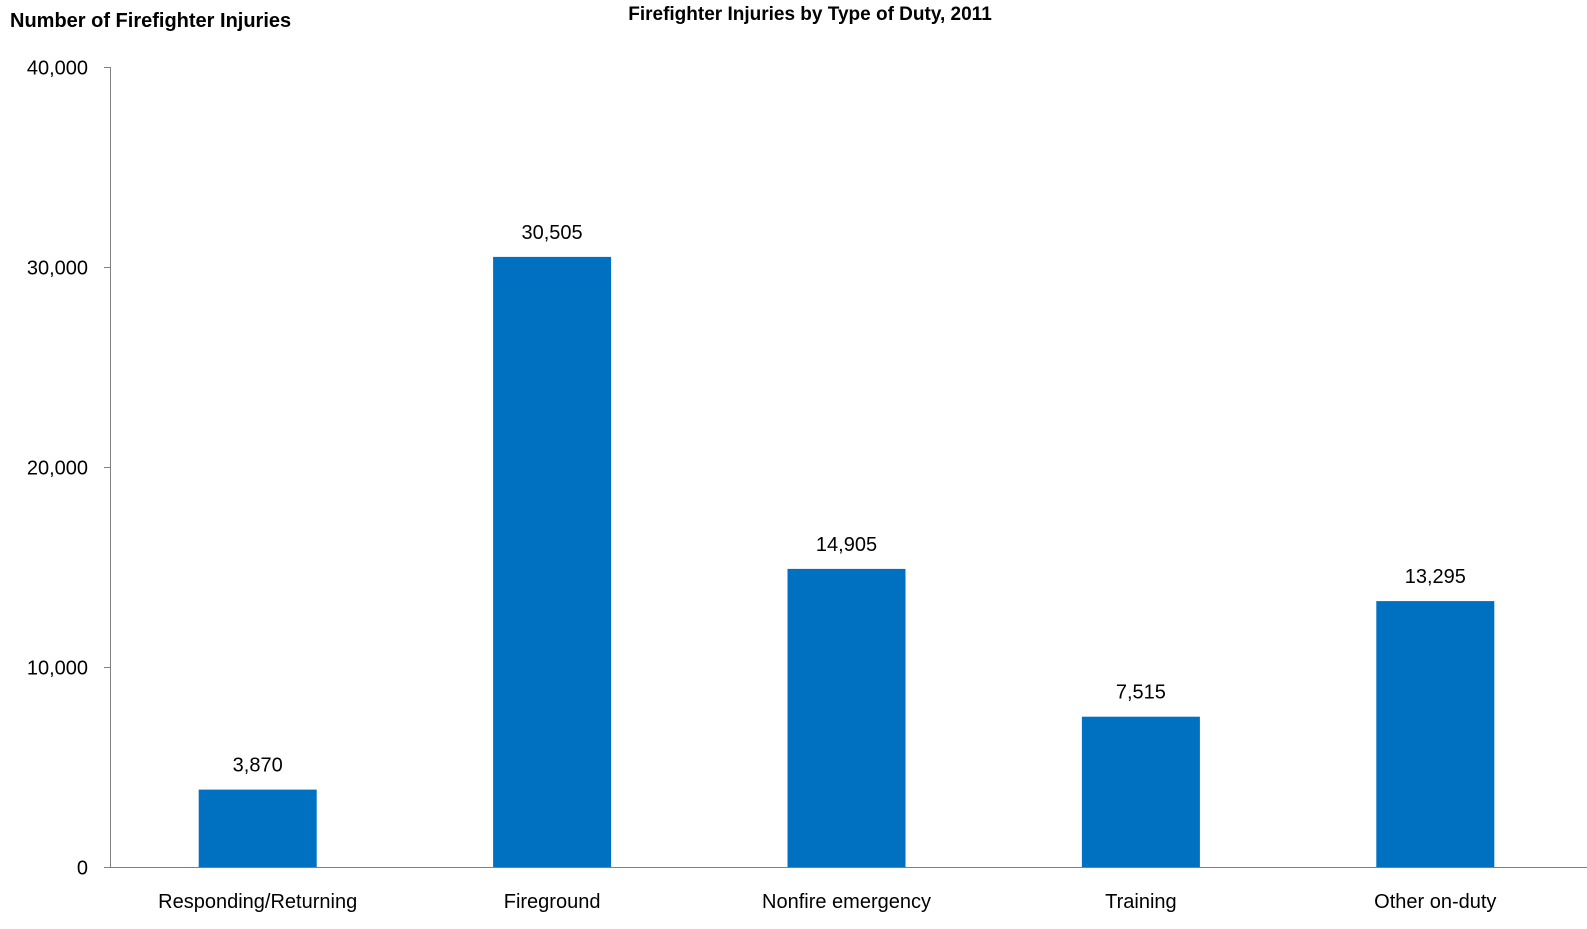 The width and height of the screenshot is (1587, 929). Describe the element at coordinates (1141, 693) in the screenshot. I see `bar-value-label: 7,515` at that location.